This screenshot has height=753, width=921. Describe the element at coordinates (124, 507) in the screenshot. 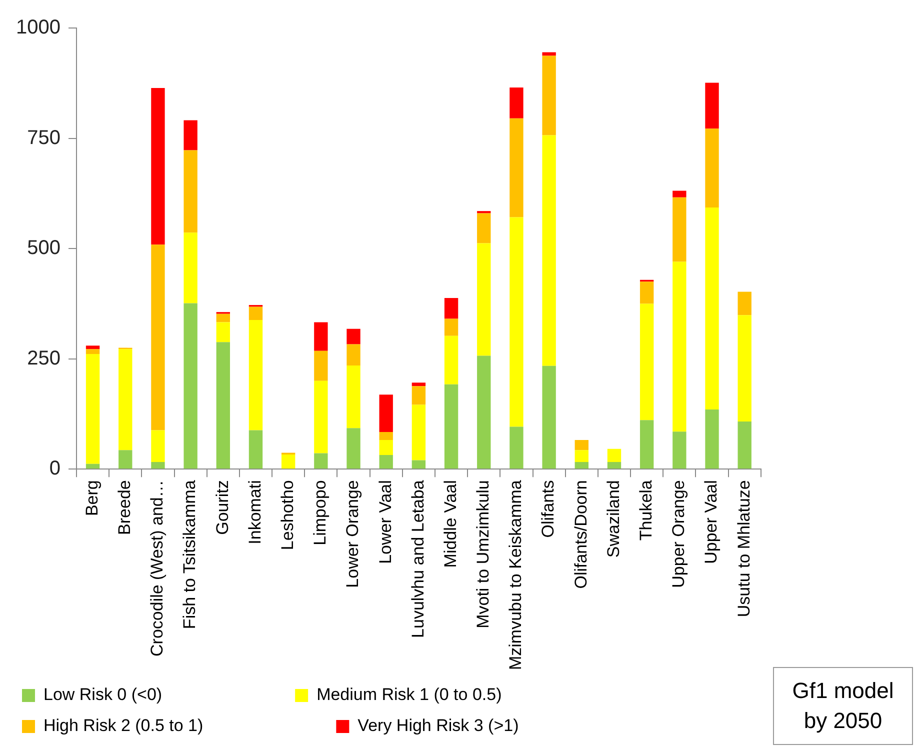

I see `x-tick-label: Breede` at that location.